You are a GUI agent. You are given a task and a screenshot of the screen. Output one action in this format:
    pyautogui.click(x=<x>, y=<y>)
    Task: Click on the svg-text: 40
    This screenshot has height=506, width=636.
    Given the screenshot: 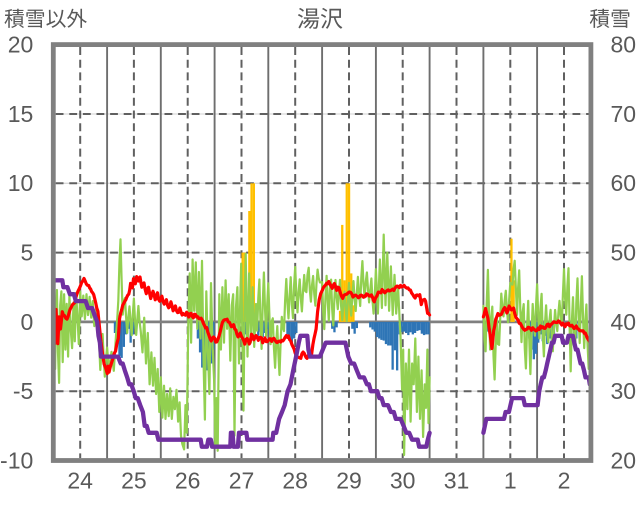 What is the action you would take?
    pyautogui.click(x=623, y=322)
    